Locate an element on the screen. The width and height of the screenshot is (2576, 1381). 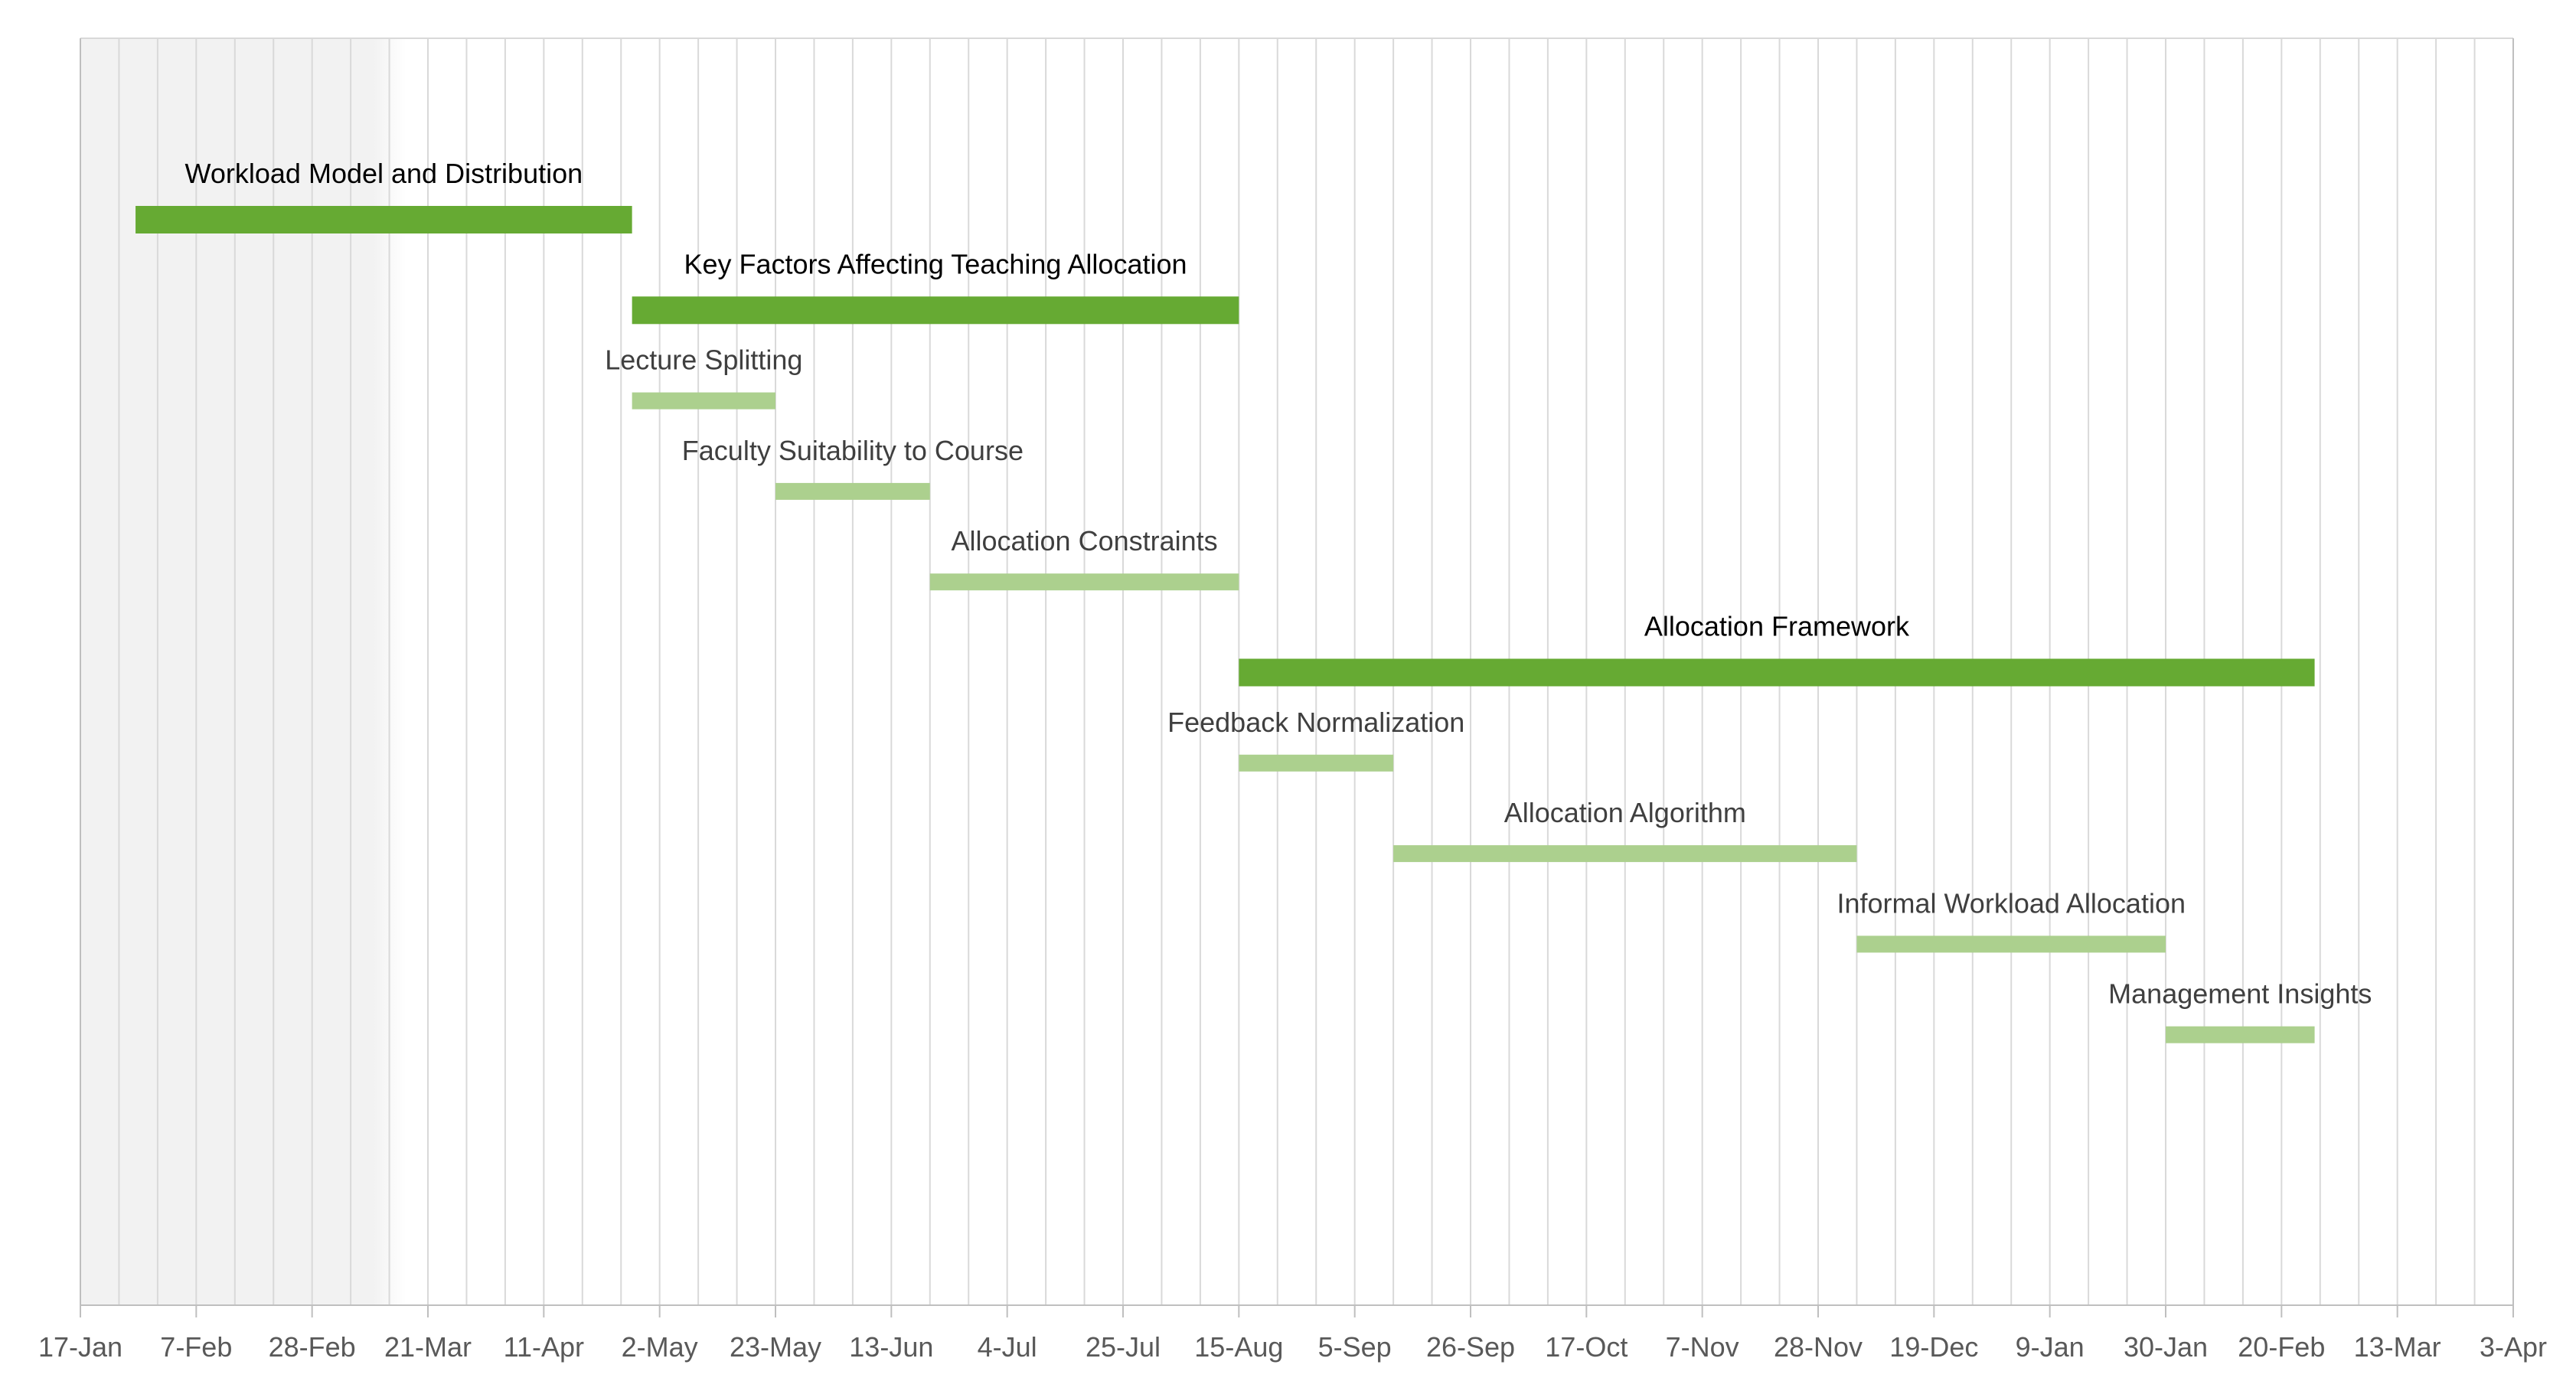
task-label: Feedback Normalization is located at coordinates (1315, 722).